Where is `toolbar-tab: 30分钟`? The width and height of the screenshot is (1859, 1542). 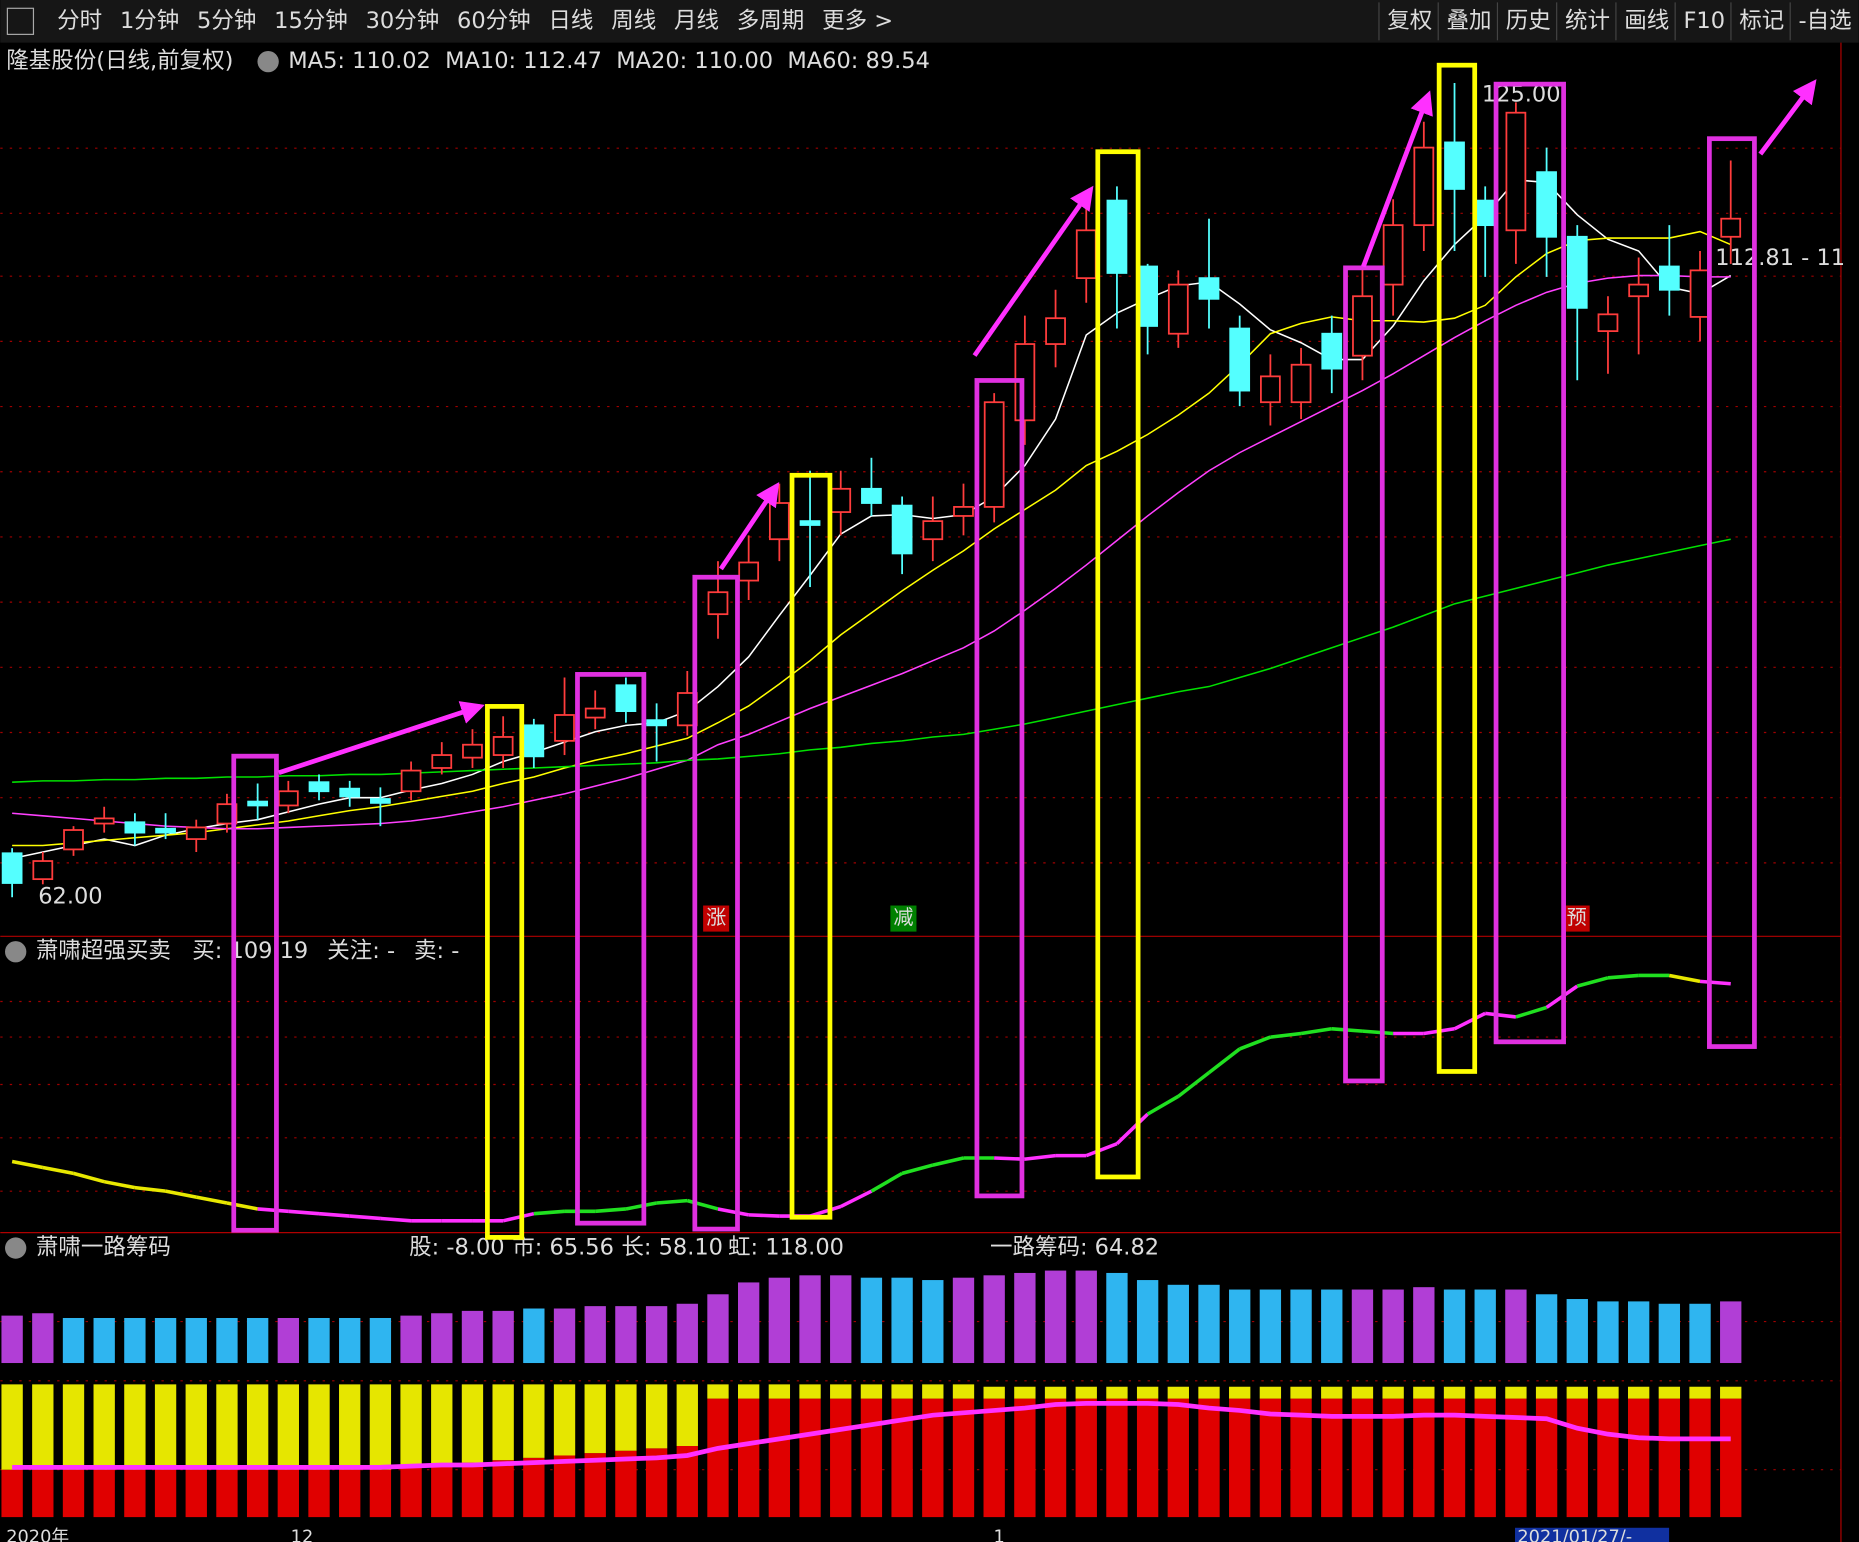 toolbar-tab: 30分钟 is located at coordinates (403, 21).